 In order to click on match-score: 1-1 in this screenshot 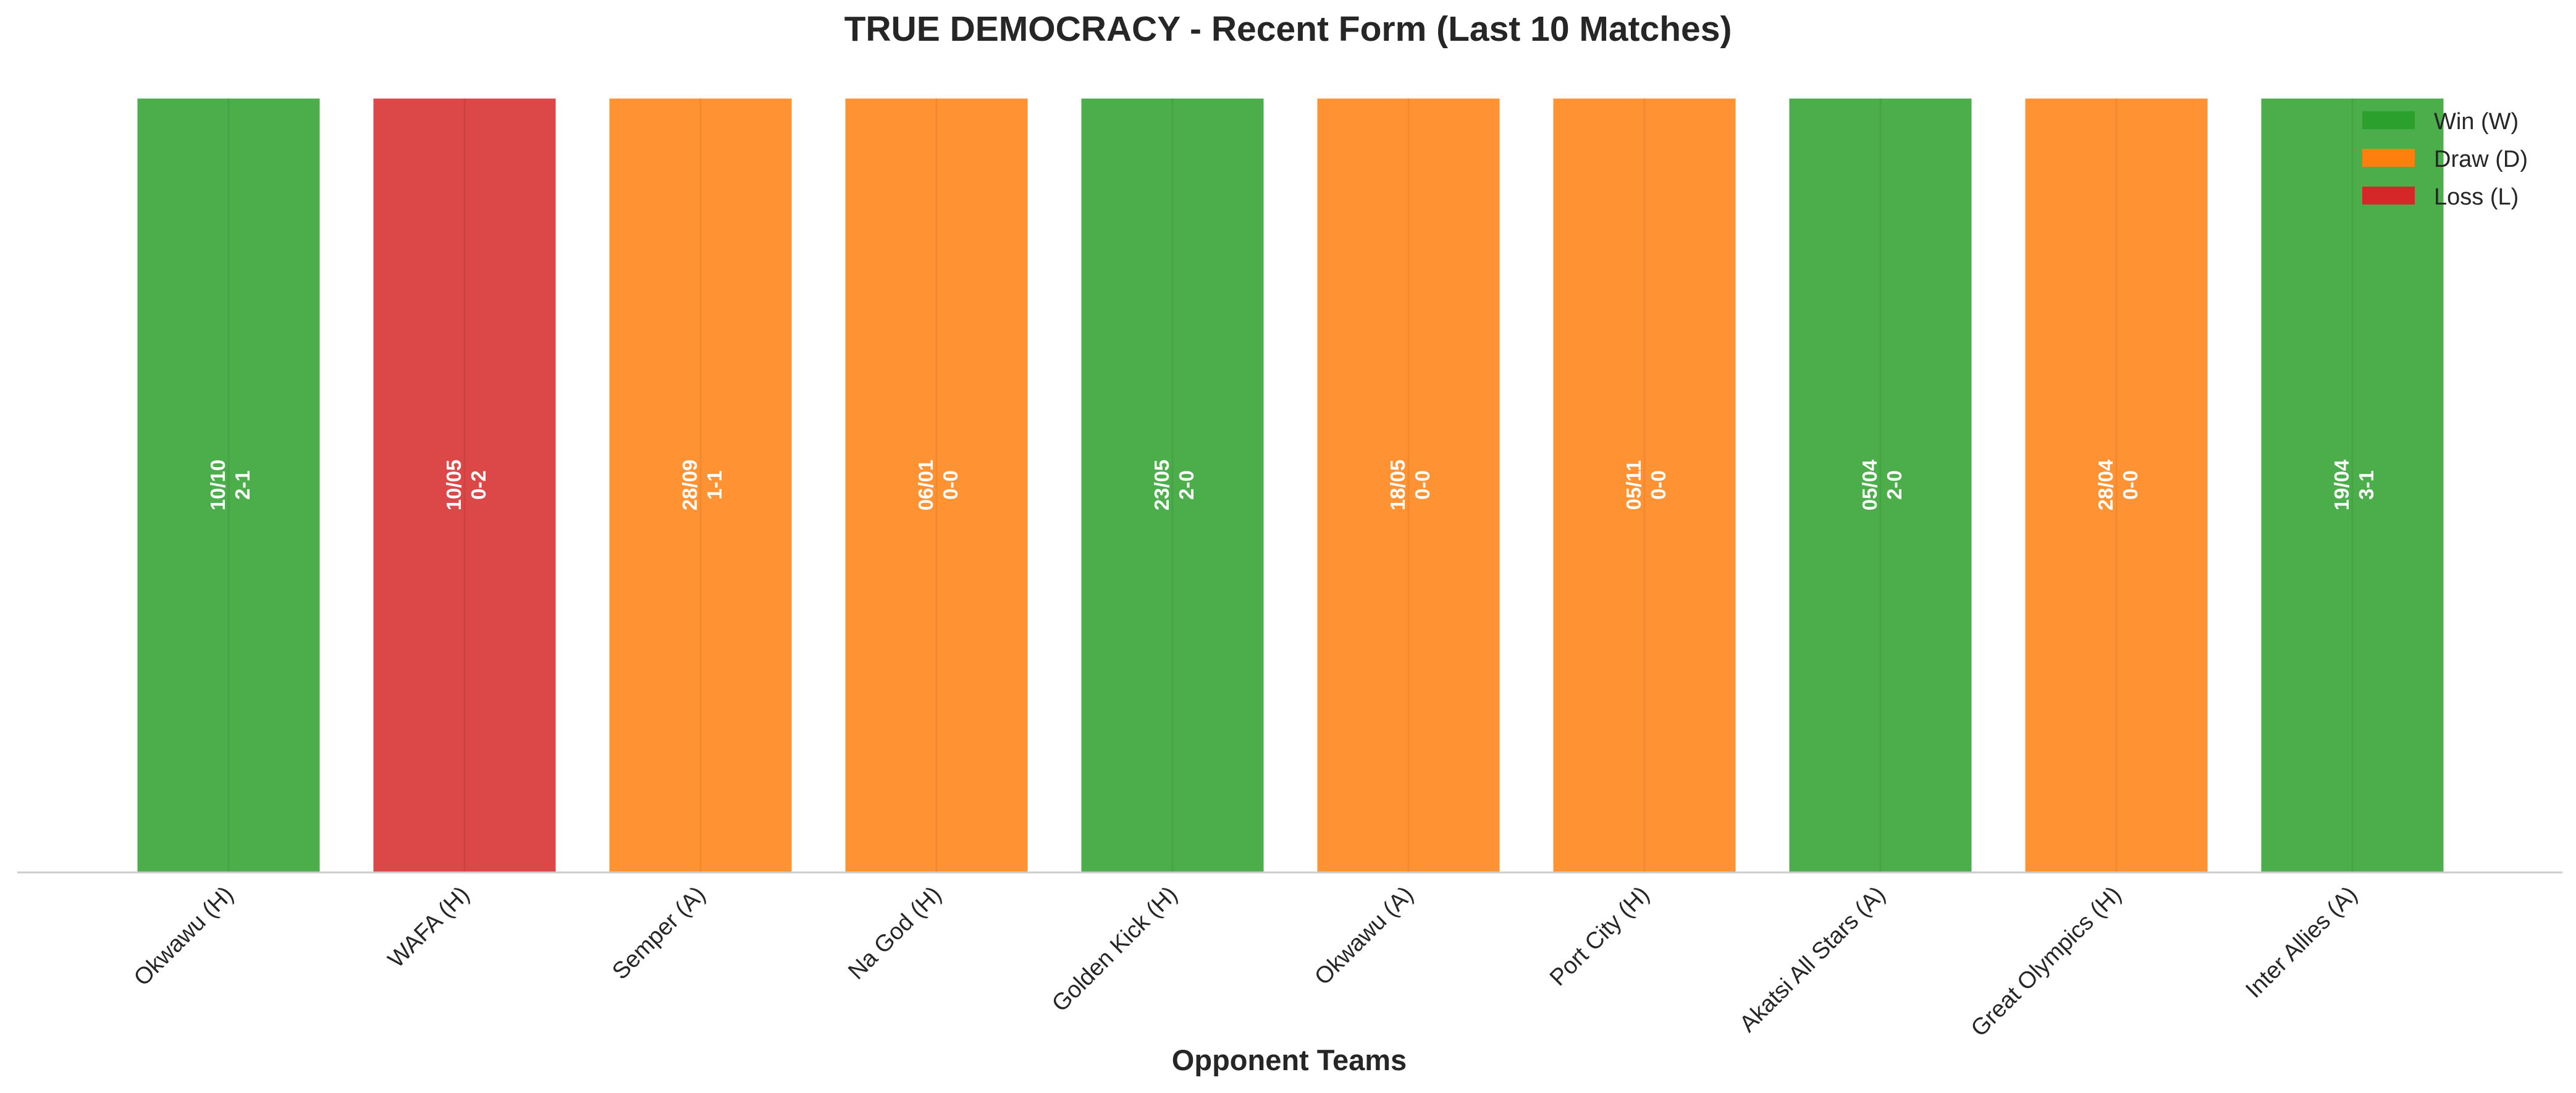, I will do `click(714, 485)`.